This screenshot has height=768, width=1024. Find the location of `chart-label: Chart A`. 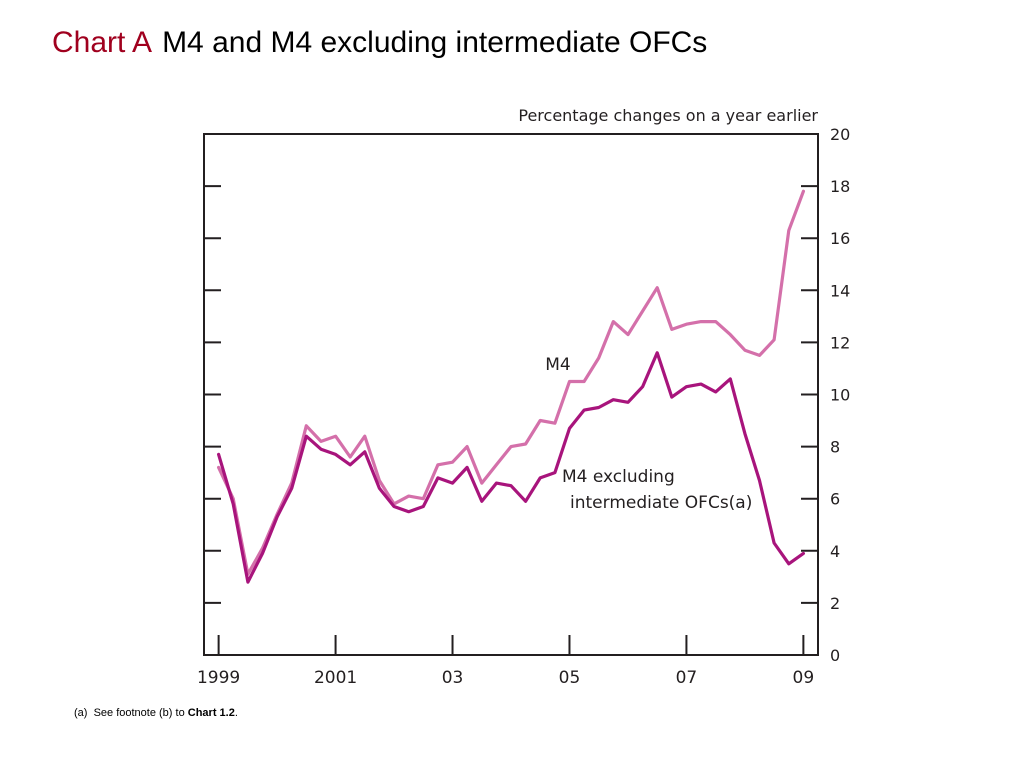

chart-label: Chart A is located at coordinates (102, 42).